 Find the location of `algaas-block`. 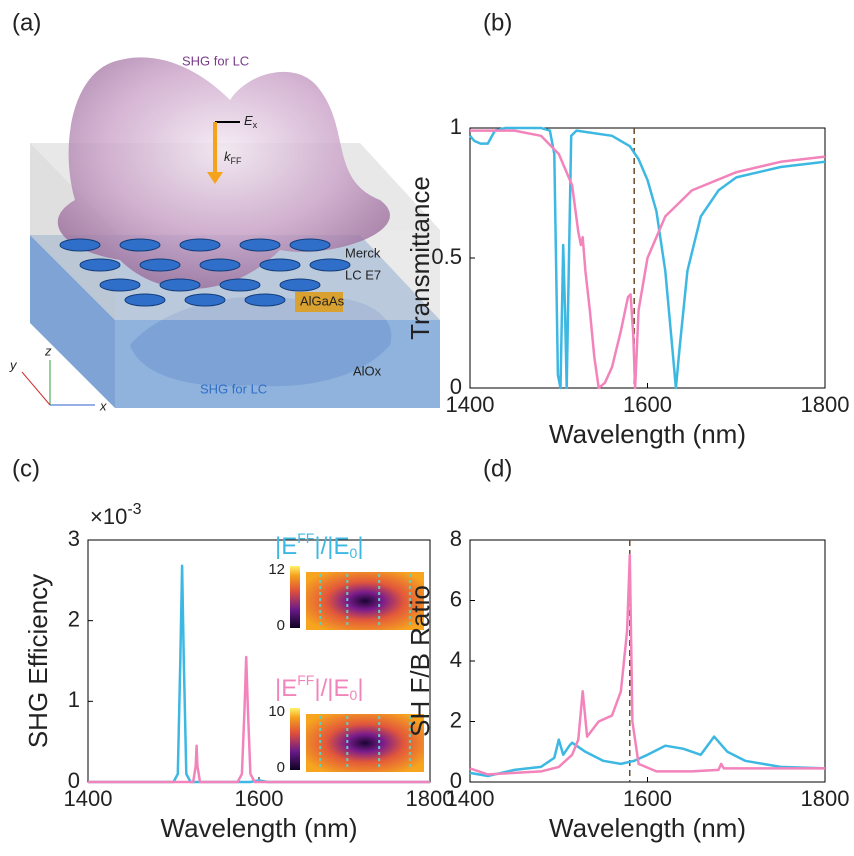

algaas-block is located at coordinates (319, 302).